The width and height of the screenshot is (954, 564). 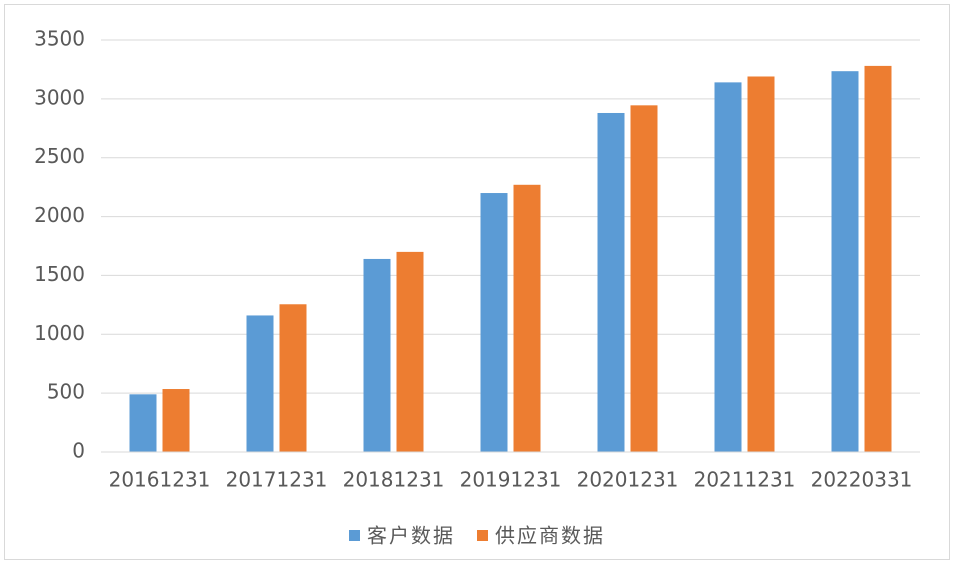 What do you see at coordinates (66, 392) in the screenshot?
I see `y-tick-label: 500` at bounding box center [66, 392].